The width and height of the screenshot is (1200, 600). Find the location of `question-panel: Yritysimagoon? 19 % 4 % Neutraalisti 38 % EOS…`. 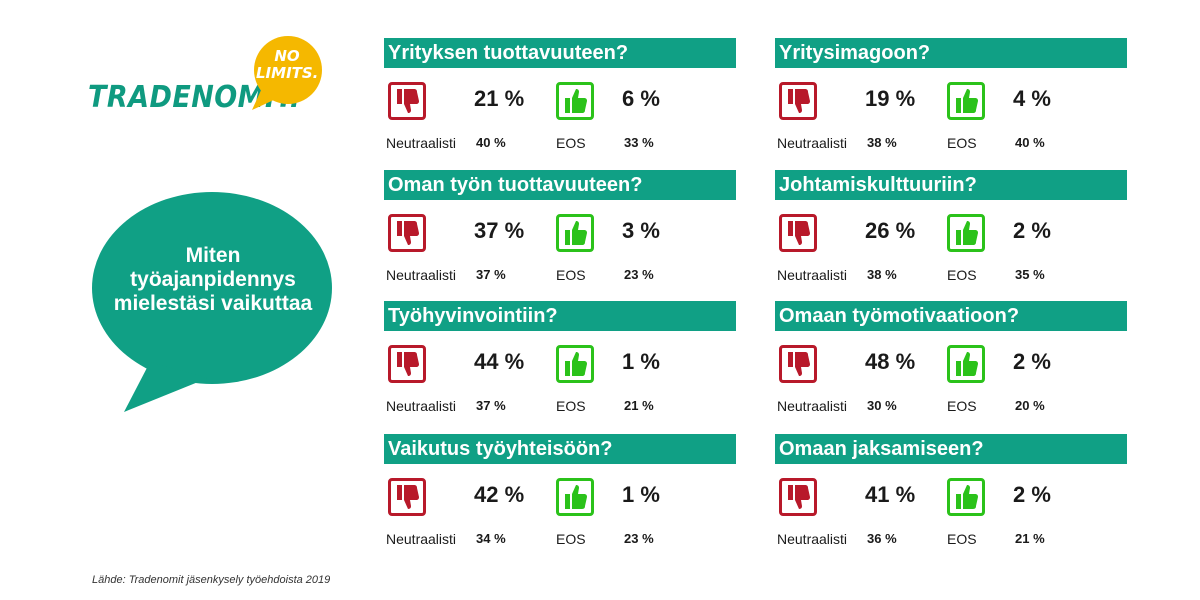

question-panel: Yritysimagoon? 19 % 4 % Neutraalisti 38 % EOS… is located at coordinates (951, 100).